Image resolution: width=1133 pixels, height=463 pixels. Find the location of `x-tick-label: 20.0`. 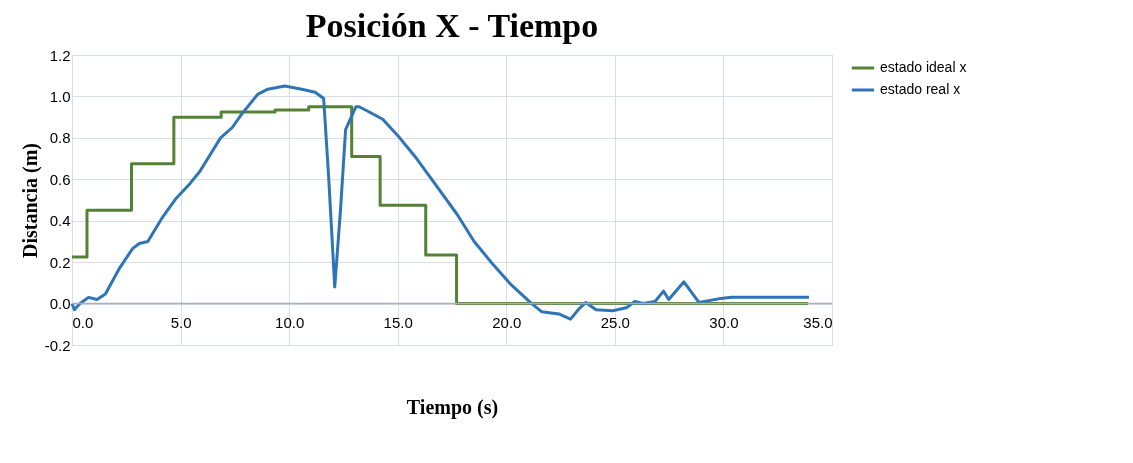

x-tick-label: 20.0 is located at coordinates (507, 323).